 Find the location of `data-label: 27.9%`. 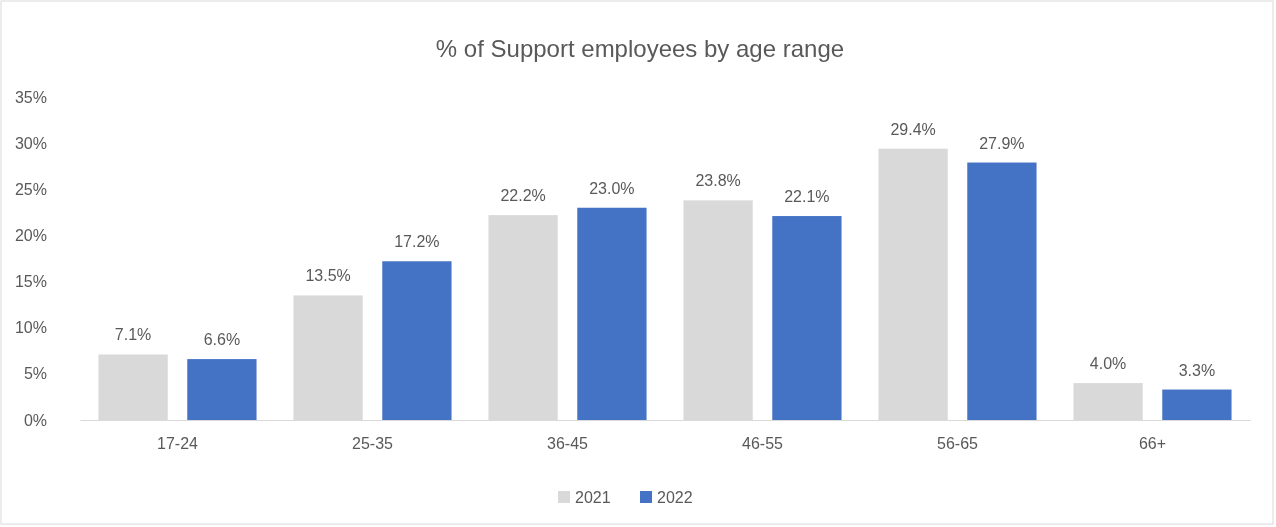

data-label: 27.9% is located at coordinates (1002, 143).